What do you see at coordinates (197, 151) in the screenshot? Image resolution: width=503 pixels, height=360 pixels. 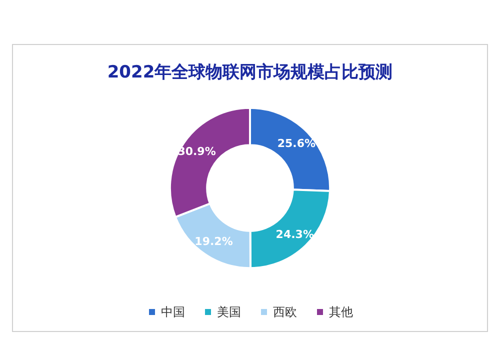 I see `data-label: 30.9%` at bounding box center [197, 151].